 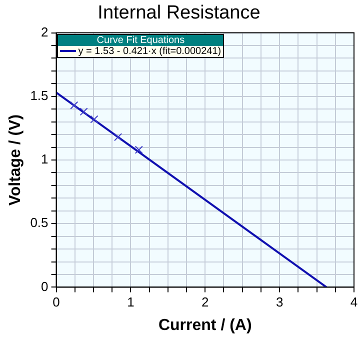 I want to click on x-tick-label: 3, so click(x=280, y=302).